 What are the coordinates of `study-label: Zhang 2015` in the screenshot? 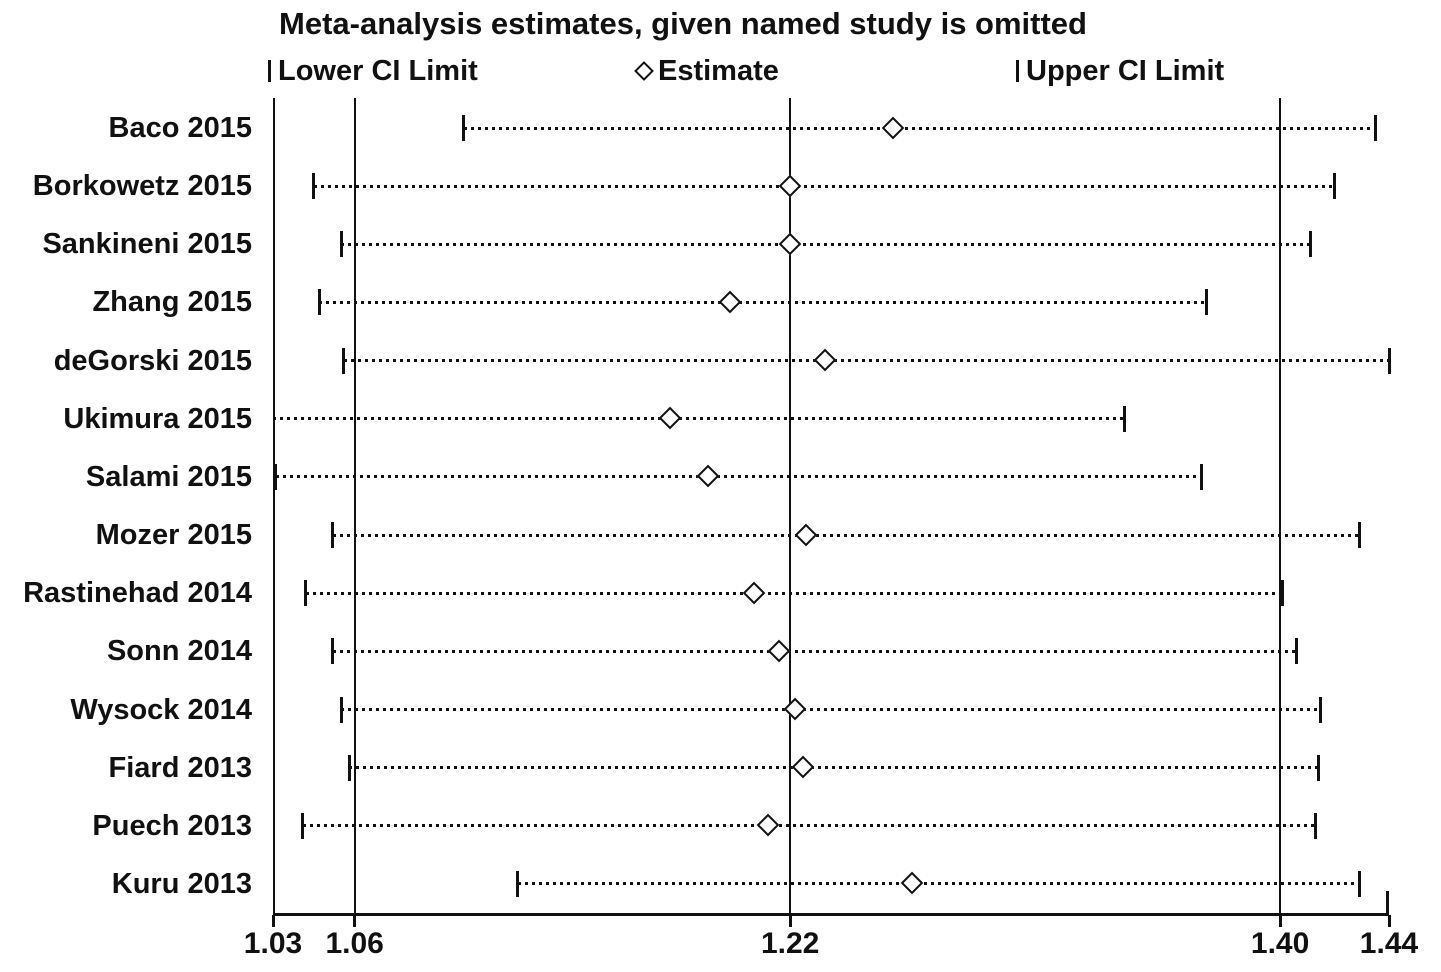 It's located at (172, 302).